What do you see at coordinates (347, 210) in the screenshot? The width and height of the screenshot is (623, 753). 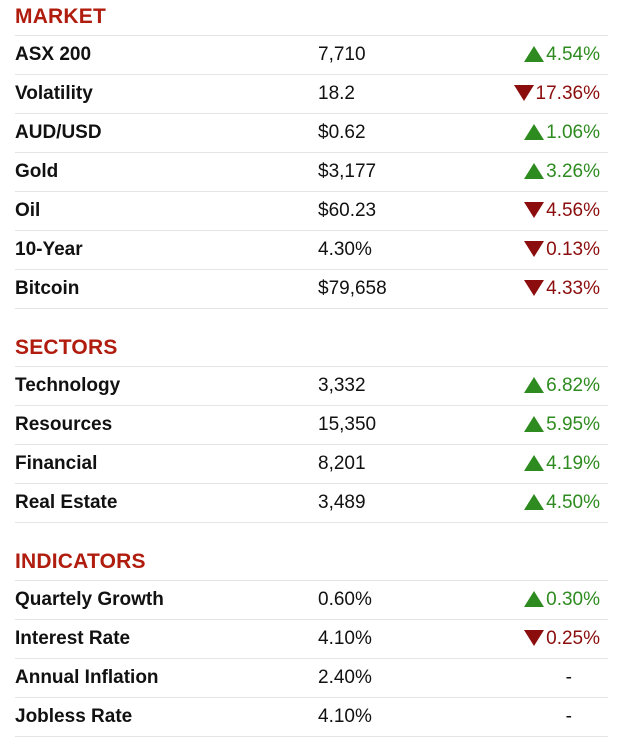 I see `row-value: $60.23` at bounding box center [347, 210].